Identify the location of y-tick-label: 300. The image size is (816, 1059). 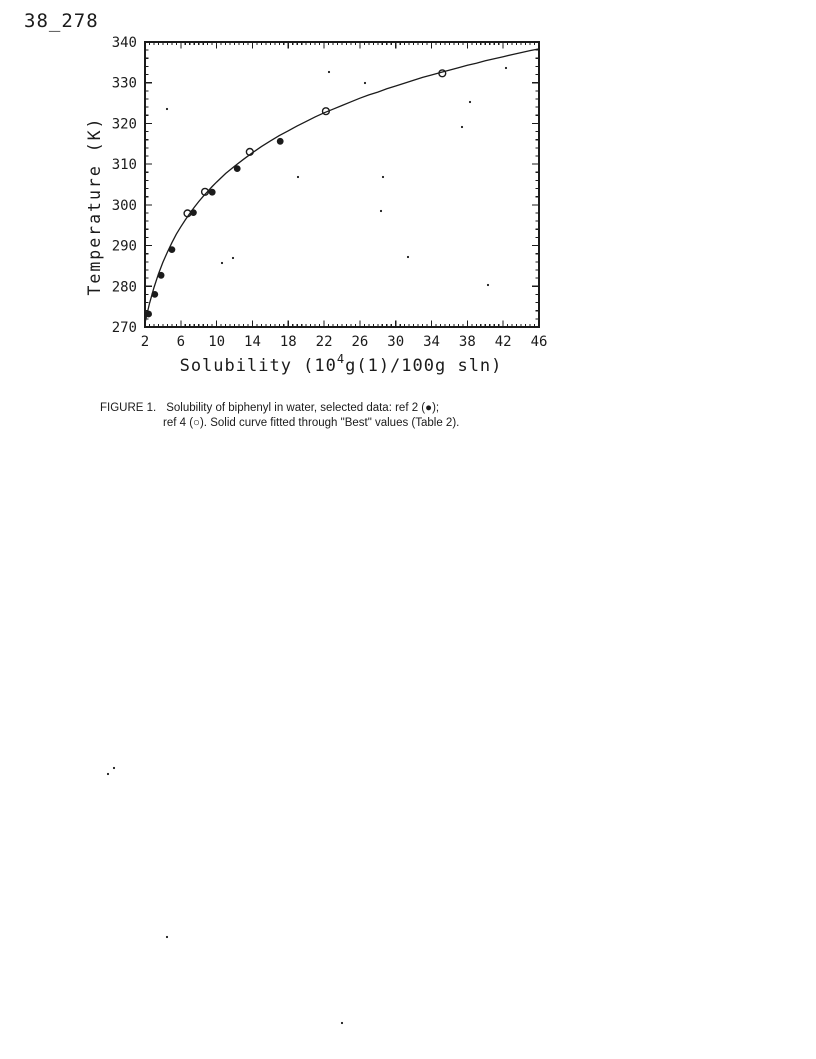
(124, 206).